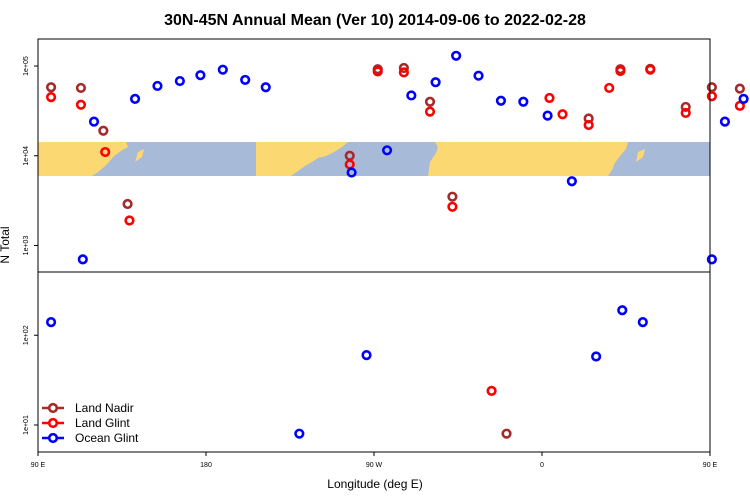 The width and height of the screenshot is (750, 500). Describe the element at coordinates (102, 423) in the screenshot. I see `legend-label-land-glint: Land Glint` at that location.